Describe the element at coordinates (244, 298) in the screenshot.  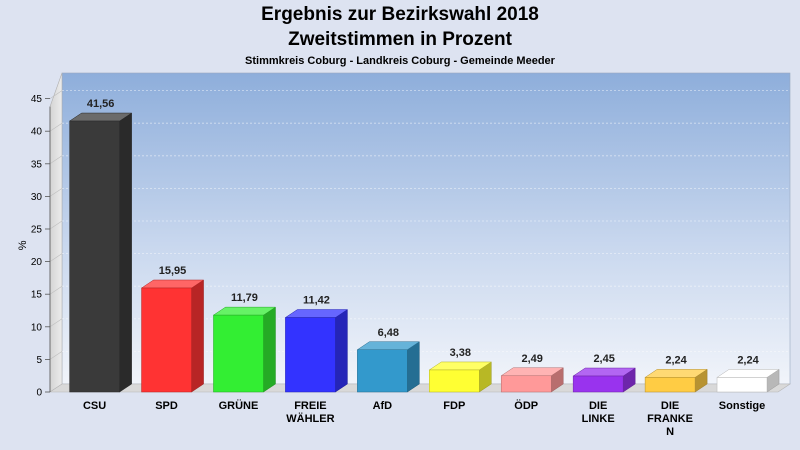
I see `value-label: 11,79` at that location.